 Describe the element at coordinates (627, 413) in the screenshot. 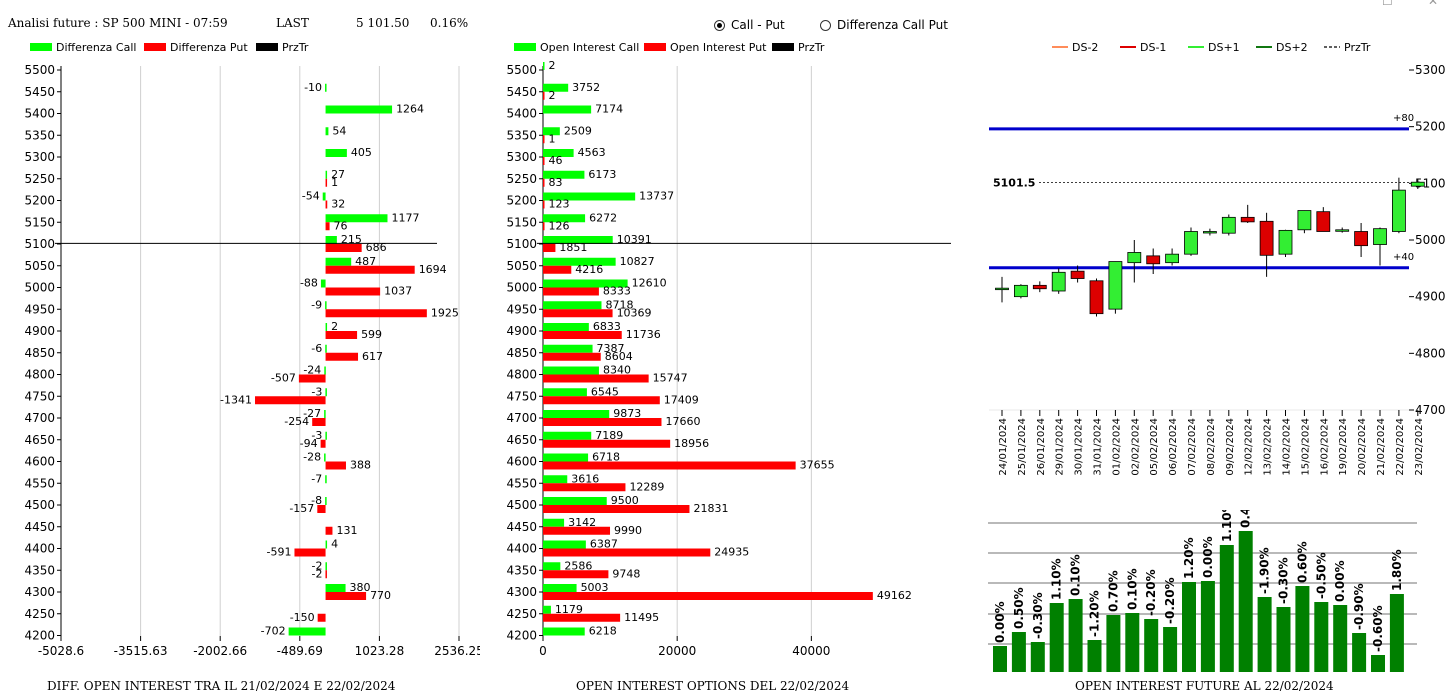

I see `data-label: 9873` at that location.